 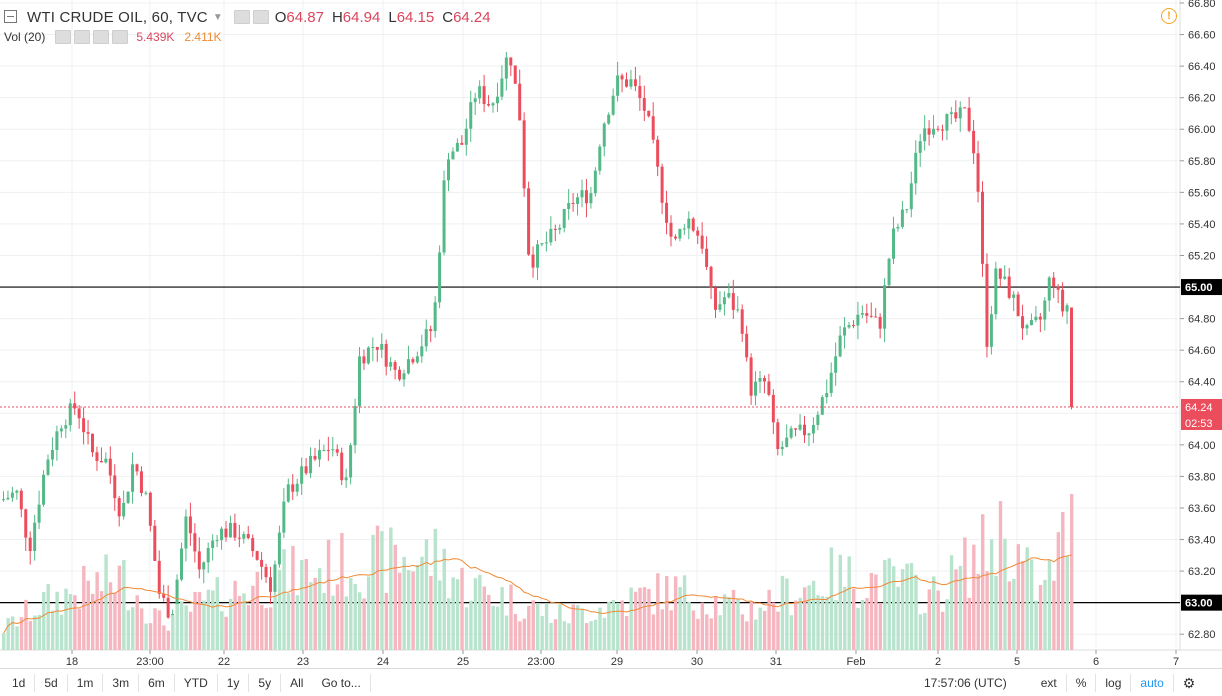 What do you see at coordinates (1169, 16) in the screenshot?
I see `alert-icon: !` at bounding box center [1169, 16].